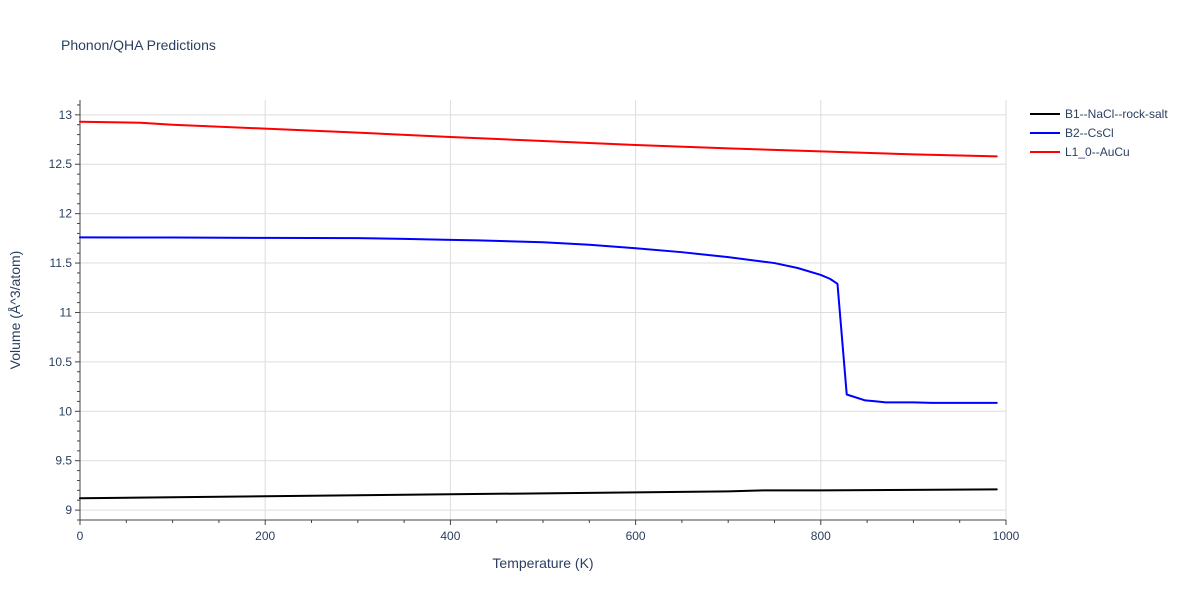 The height and width of the screenshot is (600, 1200). What do you see at coordinates (68, 510) in the screenshot?
I see `y-tick-label: 9` at bounding box center [68, 510].